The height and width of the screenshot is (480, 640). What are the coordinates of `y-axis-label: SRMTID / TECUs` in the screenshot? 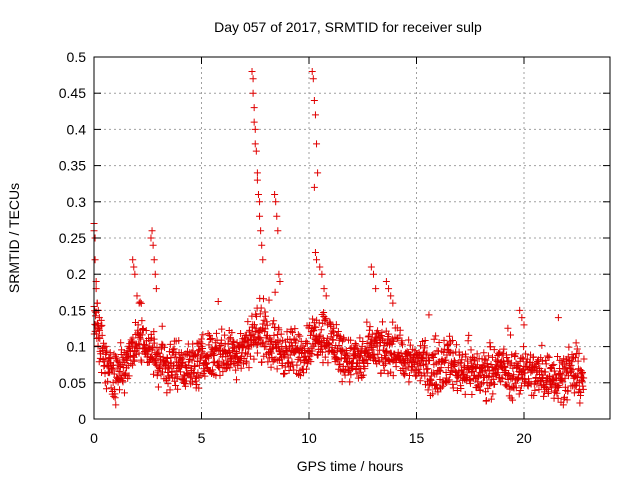 It's located at (14, 238).